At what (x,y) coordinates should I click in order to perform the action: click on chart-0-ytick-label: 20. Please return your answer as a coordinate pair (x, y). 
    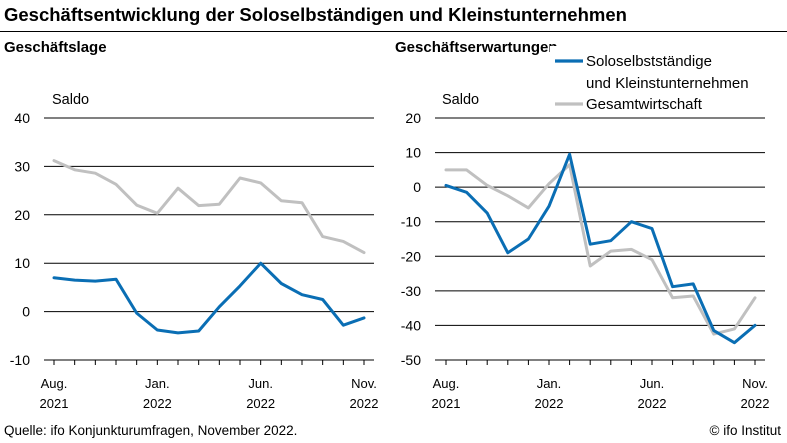
    Looking at the image, I should click on (22, 215).